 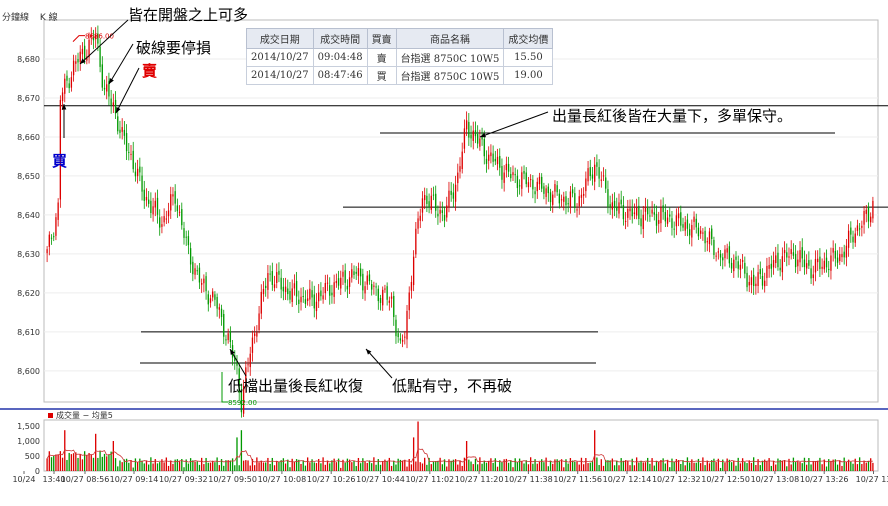 I want to click on kline-label: K 線, so click(x=48, y=18).